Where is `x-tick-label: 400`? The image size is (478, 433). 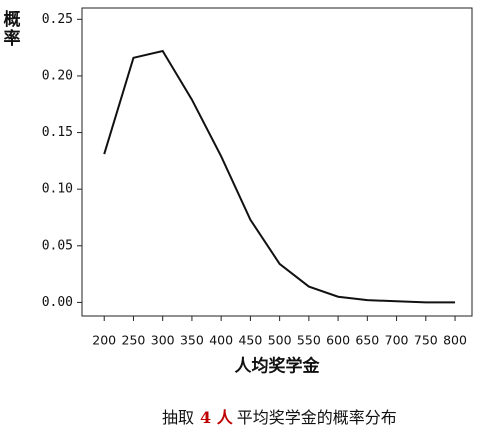
x-tick-label: 400 is located at coordinates (221, 340).